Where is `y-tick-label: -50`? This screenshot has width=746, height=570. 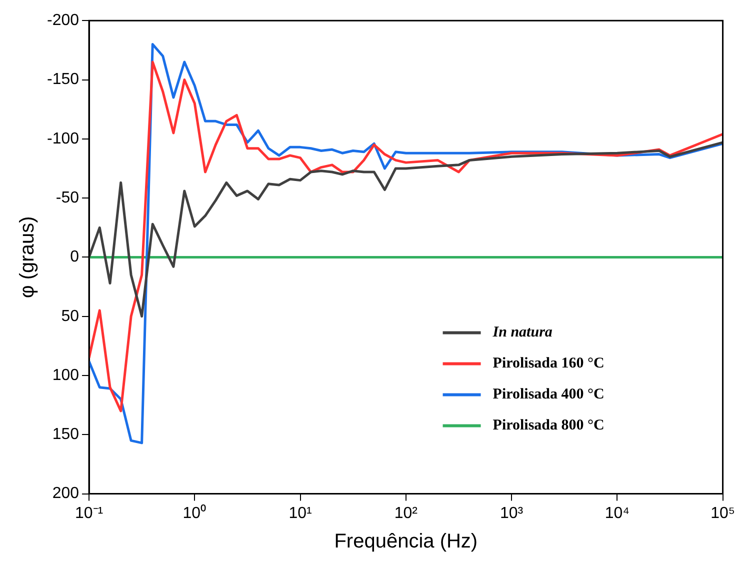
y-tick-label: -50 is located at coordinates (68, 197).